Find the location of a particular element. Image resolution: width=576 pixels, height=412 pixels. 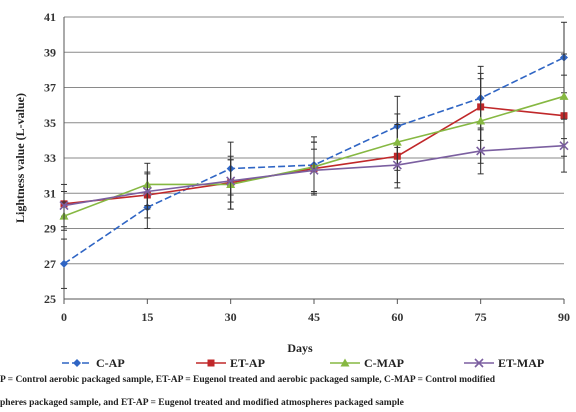

x-tick-label: 45 is located at coordinates (314, 317).